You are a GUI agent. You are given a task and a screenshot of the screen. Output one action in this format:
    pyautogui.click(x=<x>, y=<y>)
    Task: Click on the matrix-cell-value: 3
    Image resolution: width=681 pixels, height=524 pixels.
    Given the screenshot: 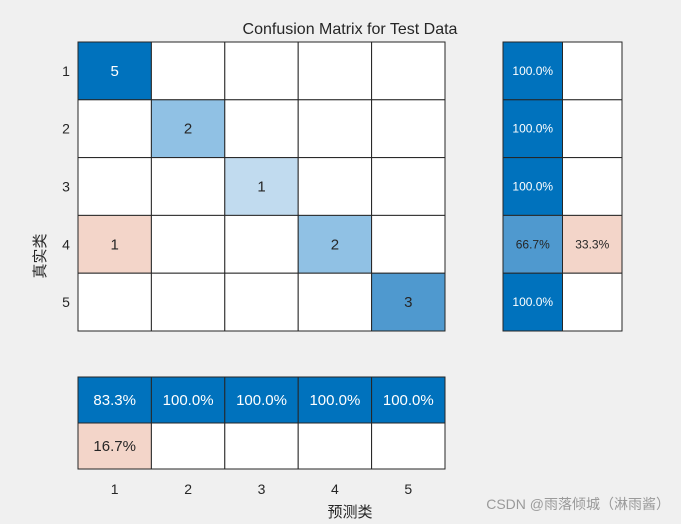 What is the action you would take?
    pyautogui.click(x=408, y=302)
    